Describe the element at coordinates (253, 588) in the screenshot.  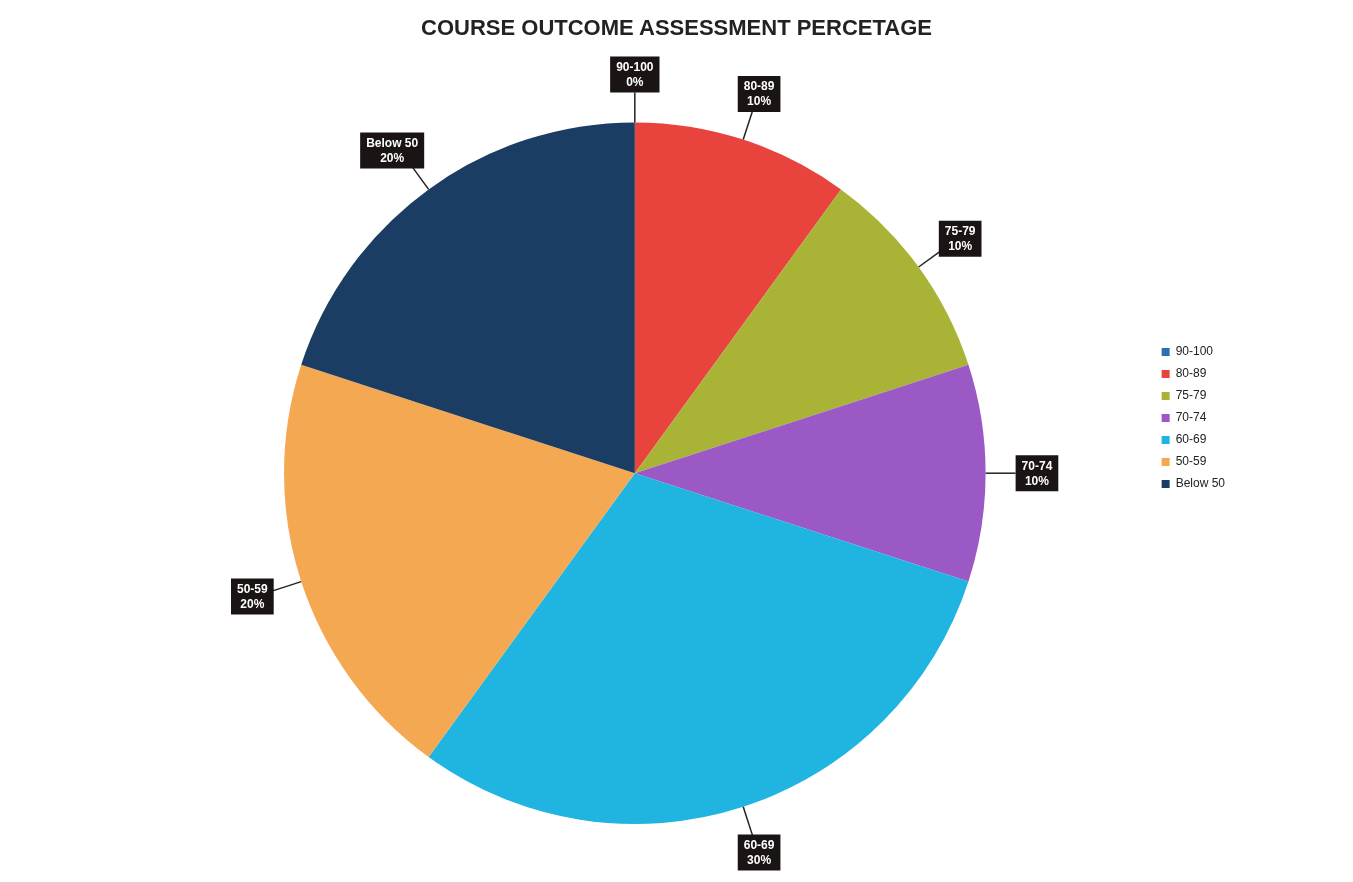
I see `slice-label: 50-59` at that location.